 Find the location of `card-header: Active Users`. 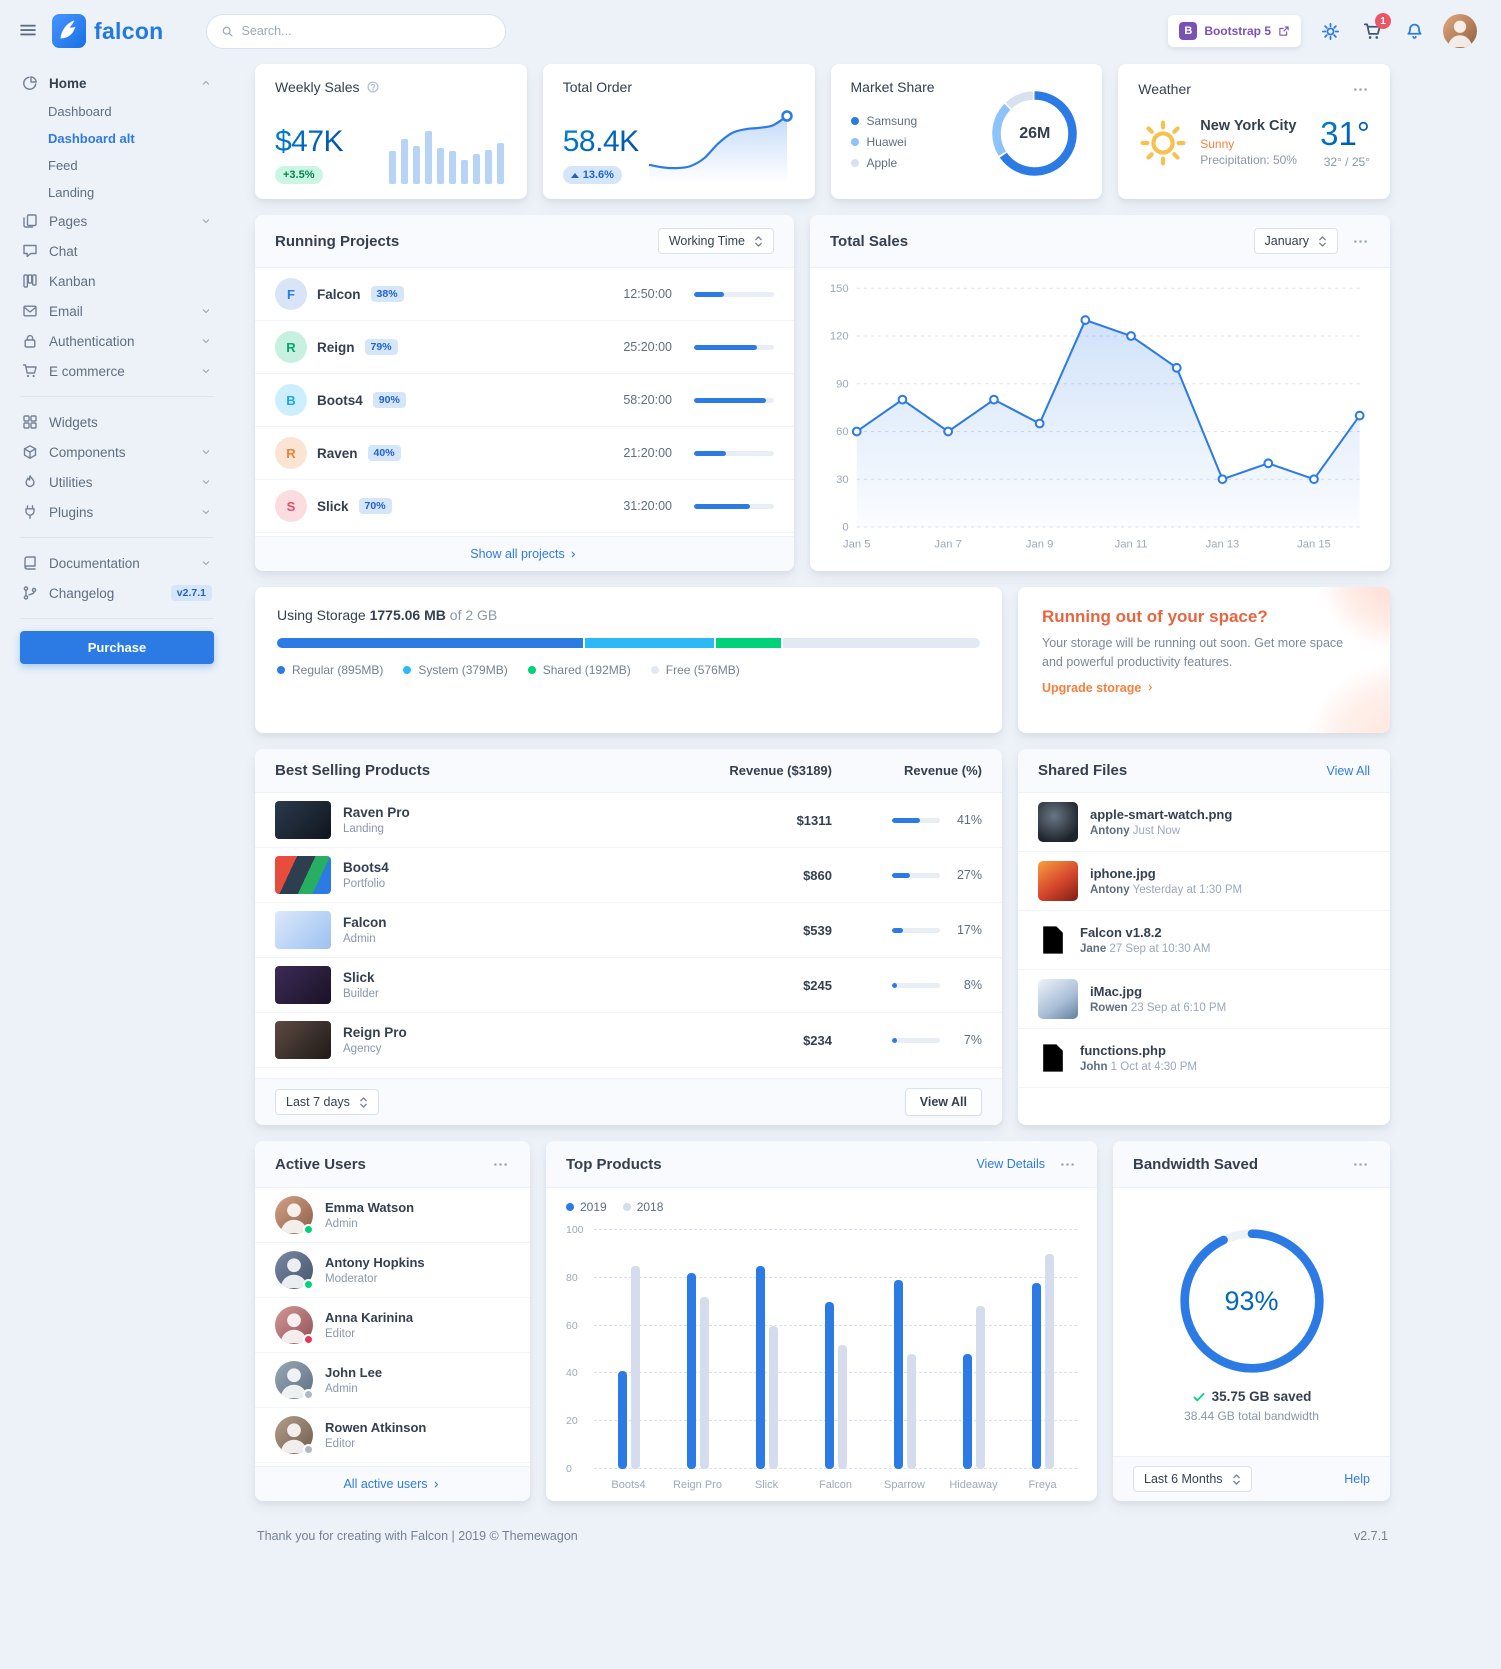

card-header: Active Users is located at coordinates (392, 1164).